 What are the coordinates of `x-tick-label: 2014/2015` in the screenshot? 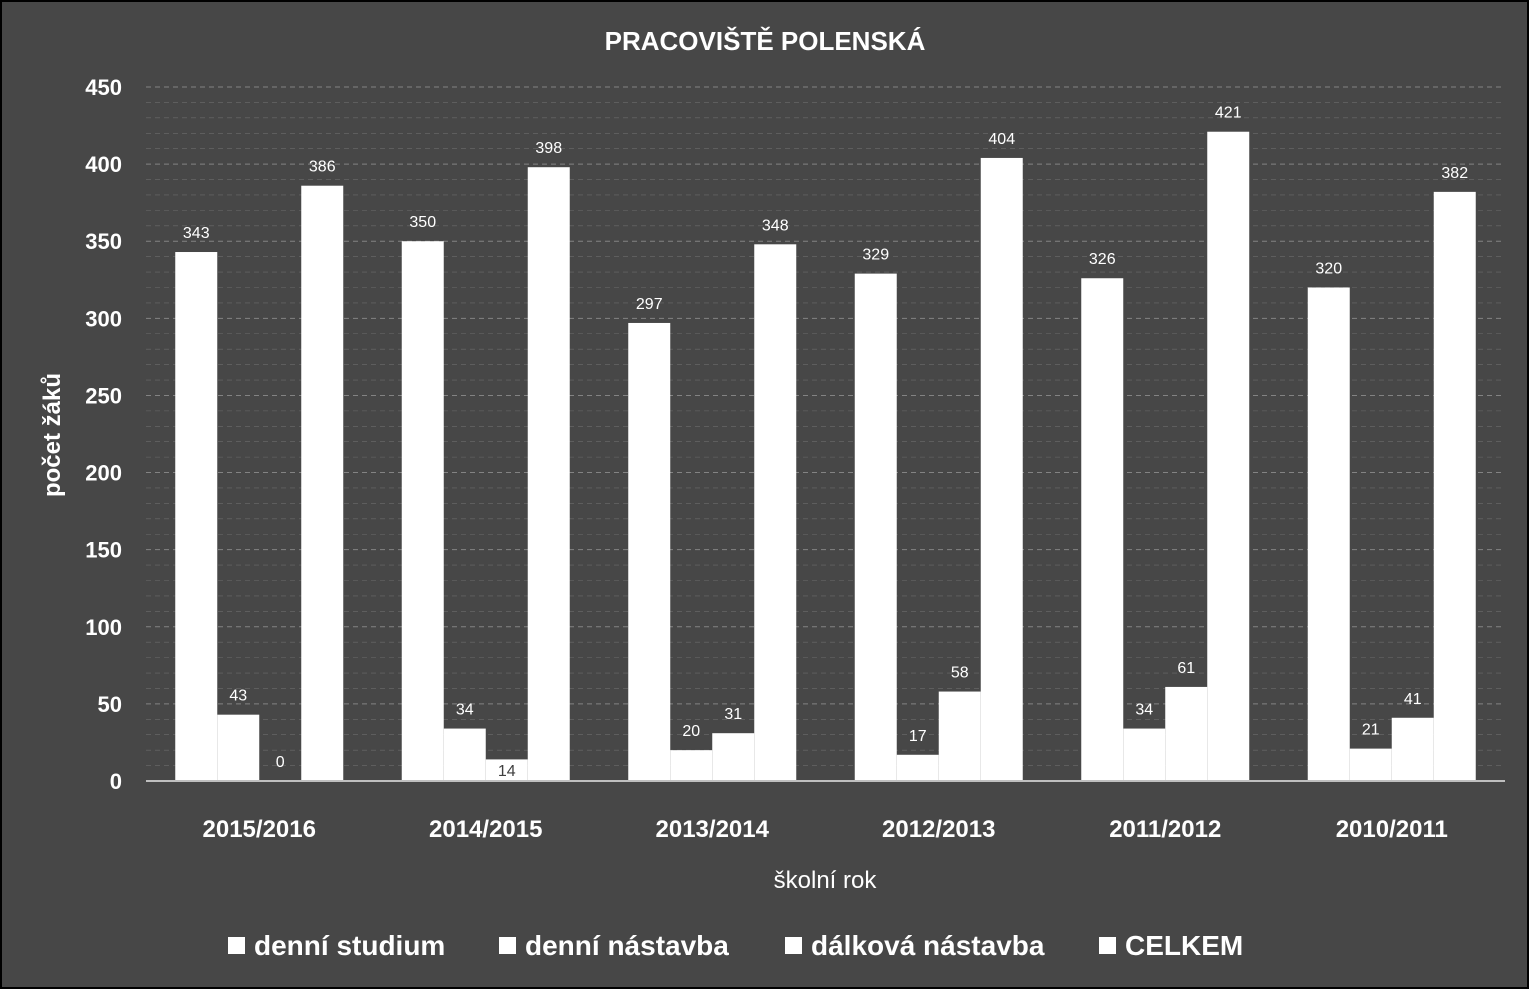 It's located at (485, 829).